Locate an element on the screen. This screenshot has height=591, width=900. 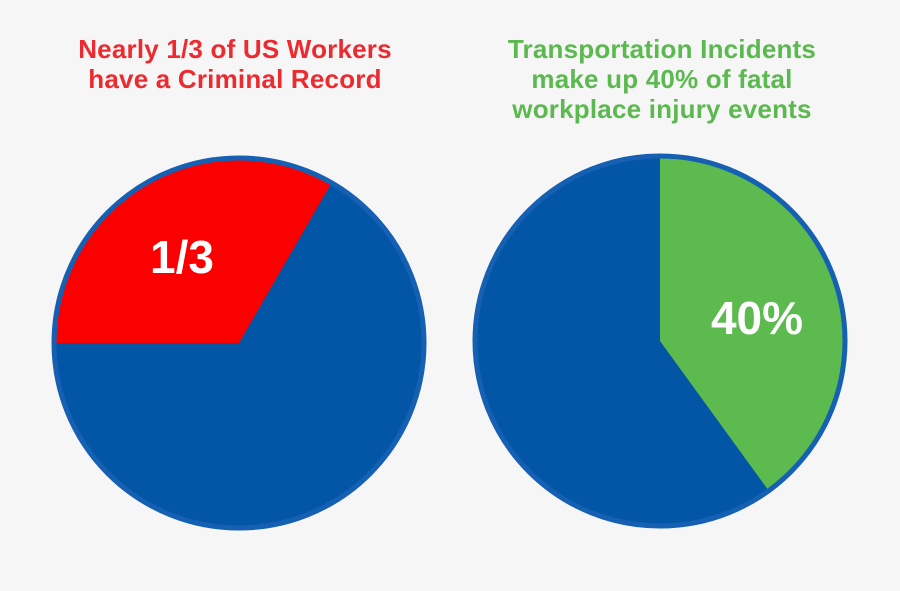
right-slice-label: 40% is located at coordinates (757, 318).